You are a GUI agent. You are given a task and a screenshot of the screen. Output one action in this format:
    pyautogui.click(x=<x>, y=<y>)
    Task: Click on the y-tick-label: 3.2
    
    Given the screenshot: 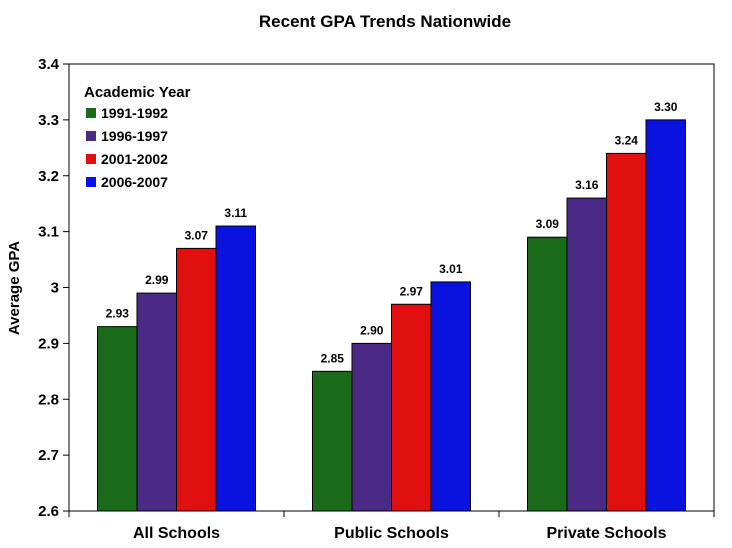 What is the action you would take?
    pyautogui.click(x=48, y=176)
    